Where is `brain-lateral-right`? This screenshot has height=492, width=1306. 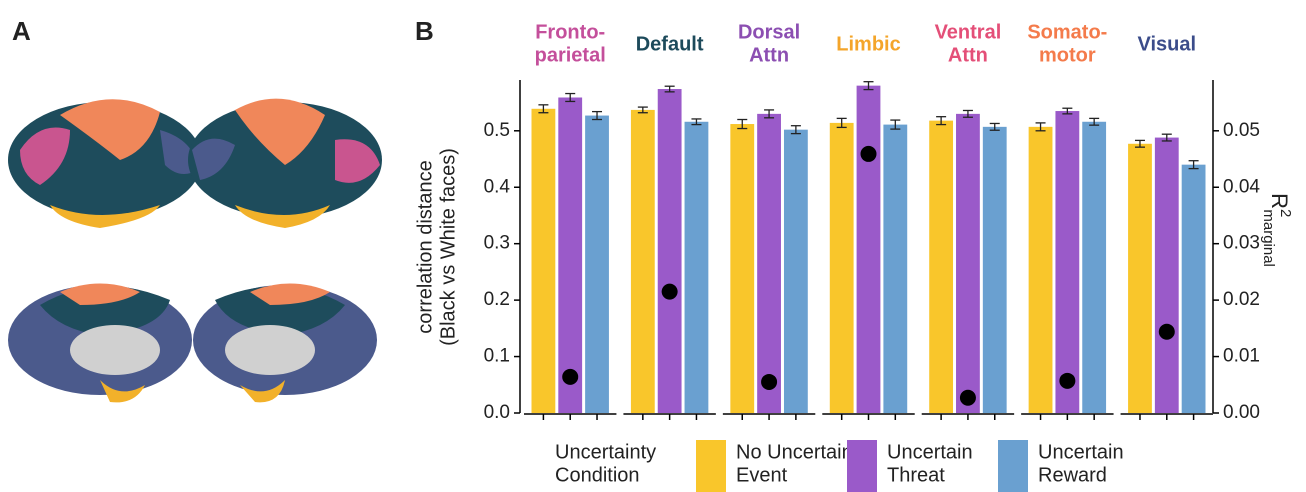
brain-lateral-right is located at coordinates (285, 163).